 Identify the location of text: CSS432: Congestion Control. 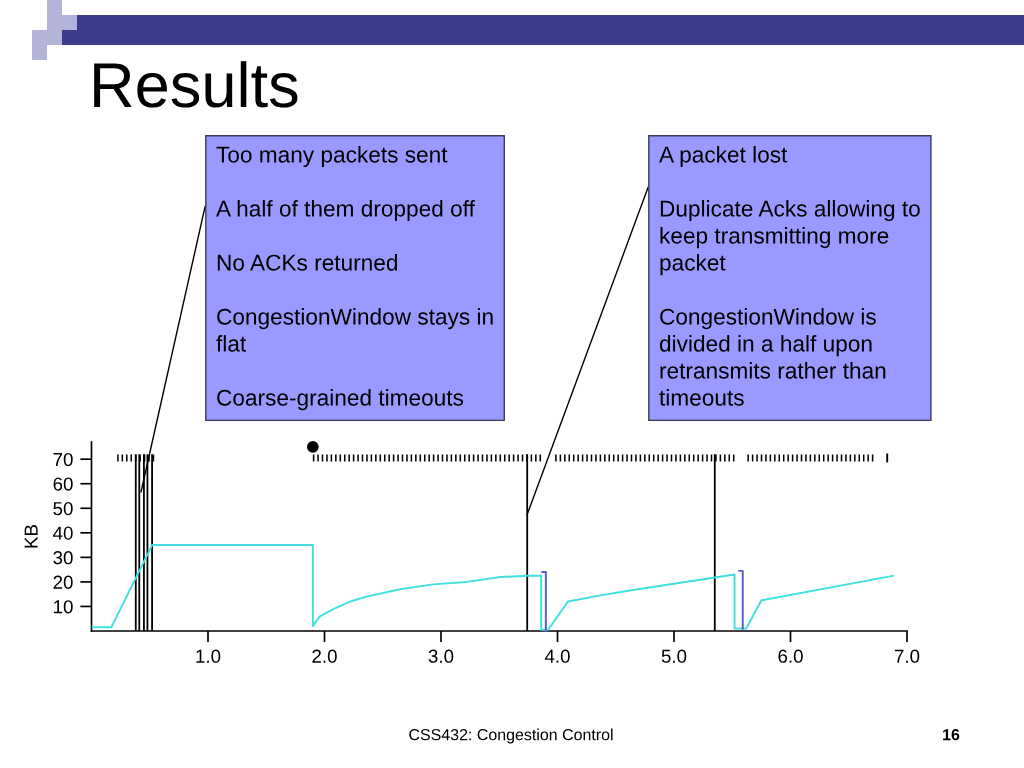
(511, 736).